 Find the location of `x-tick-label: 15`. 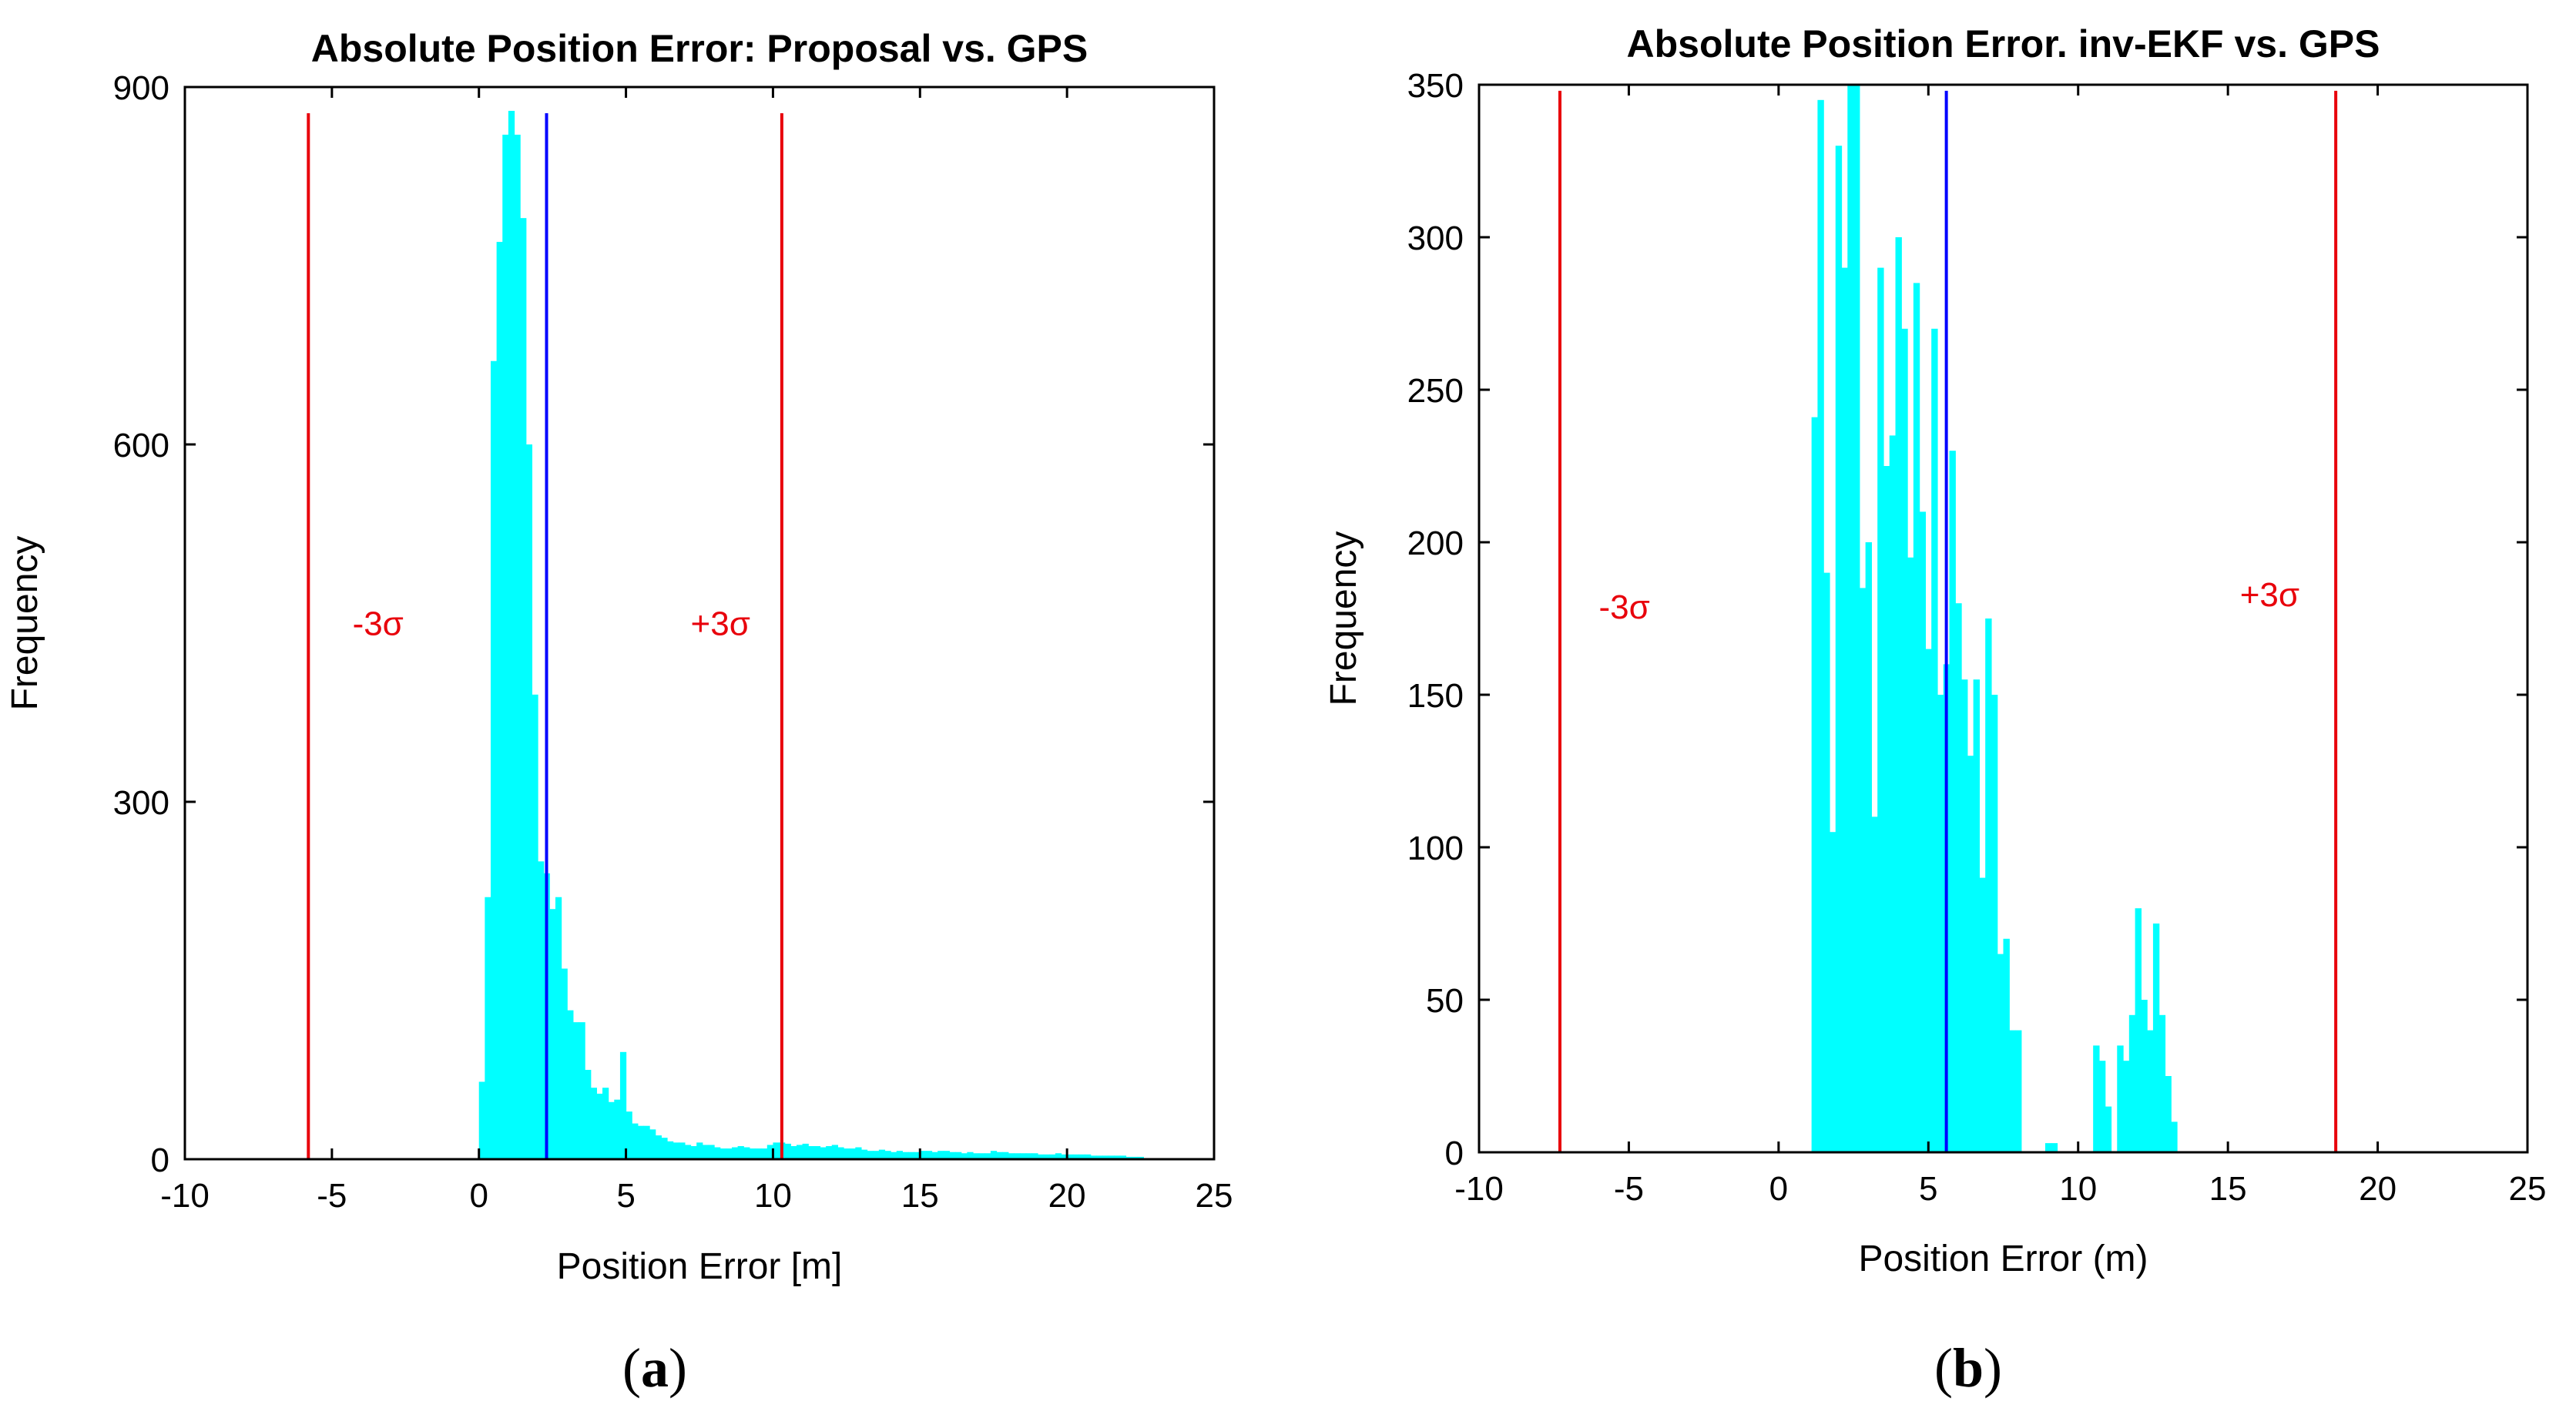

x-tick-label: 15 is located at coordinates (2228, 1189).